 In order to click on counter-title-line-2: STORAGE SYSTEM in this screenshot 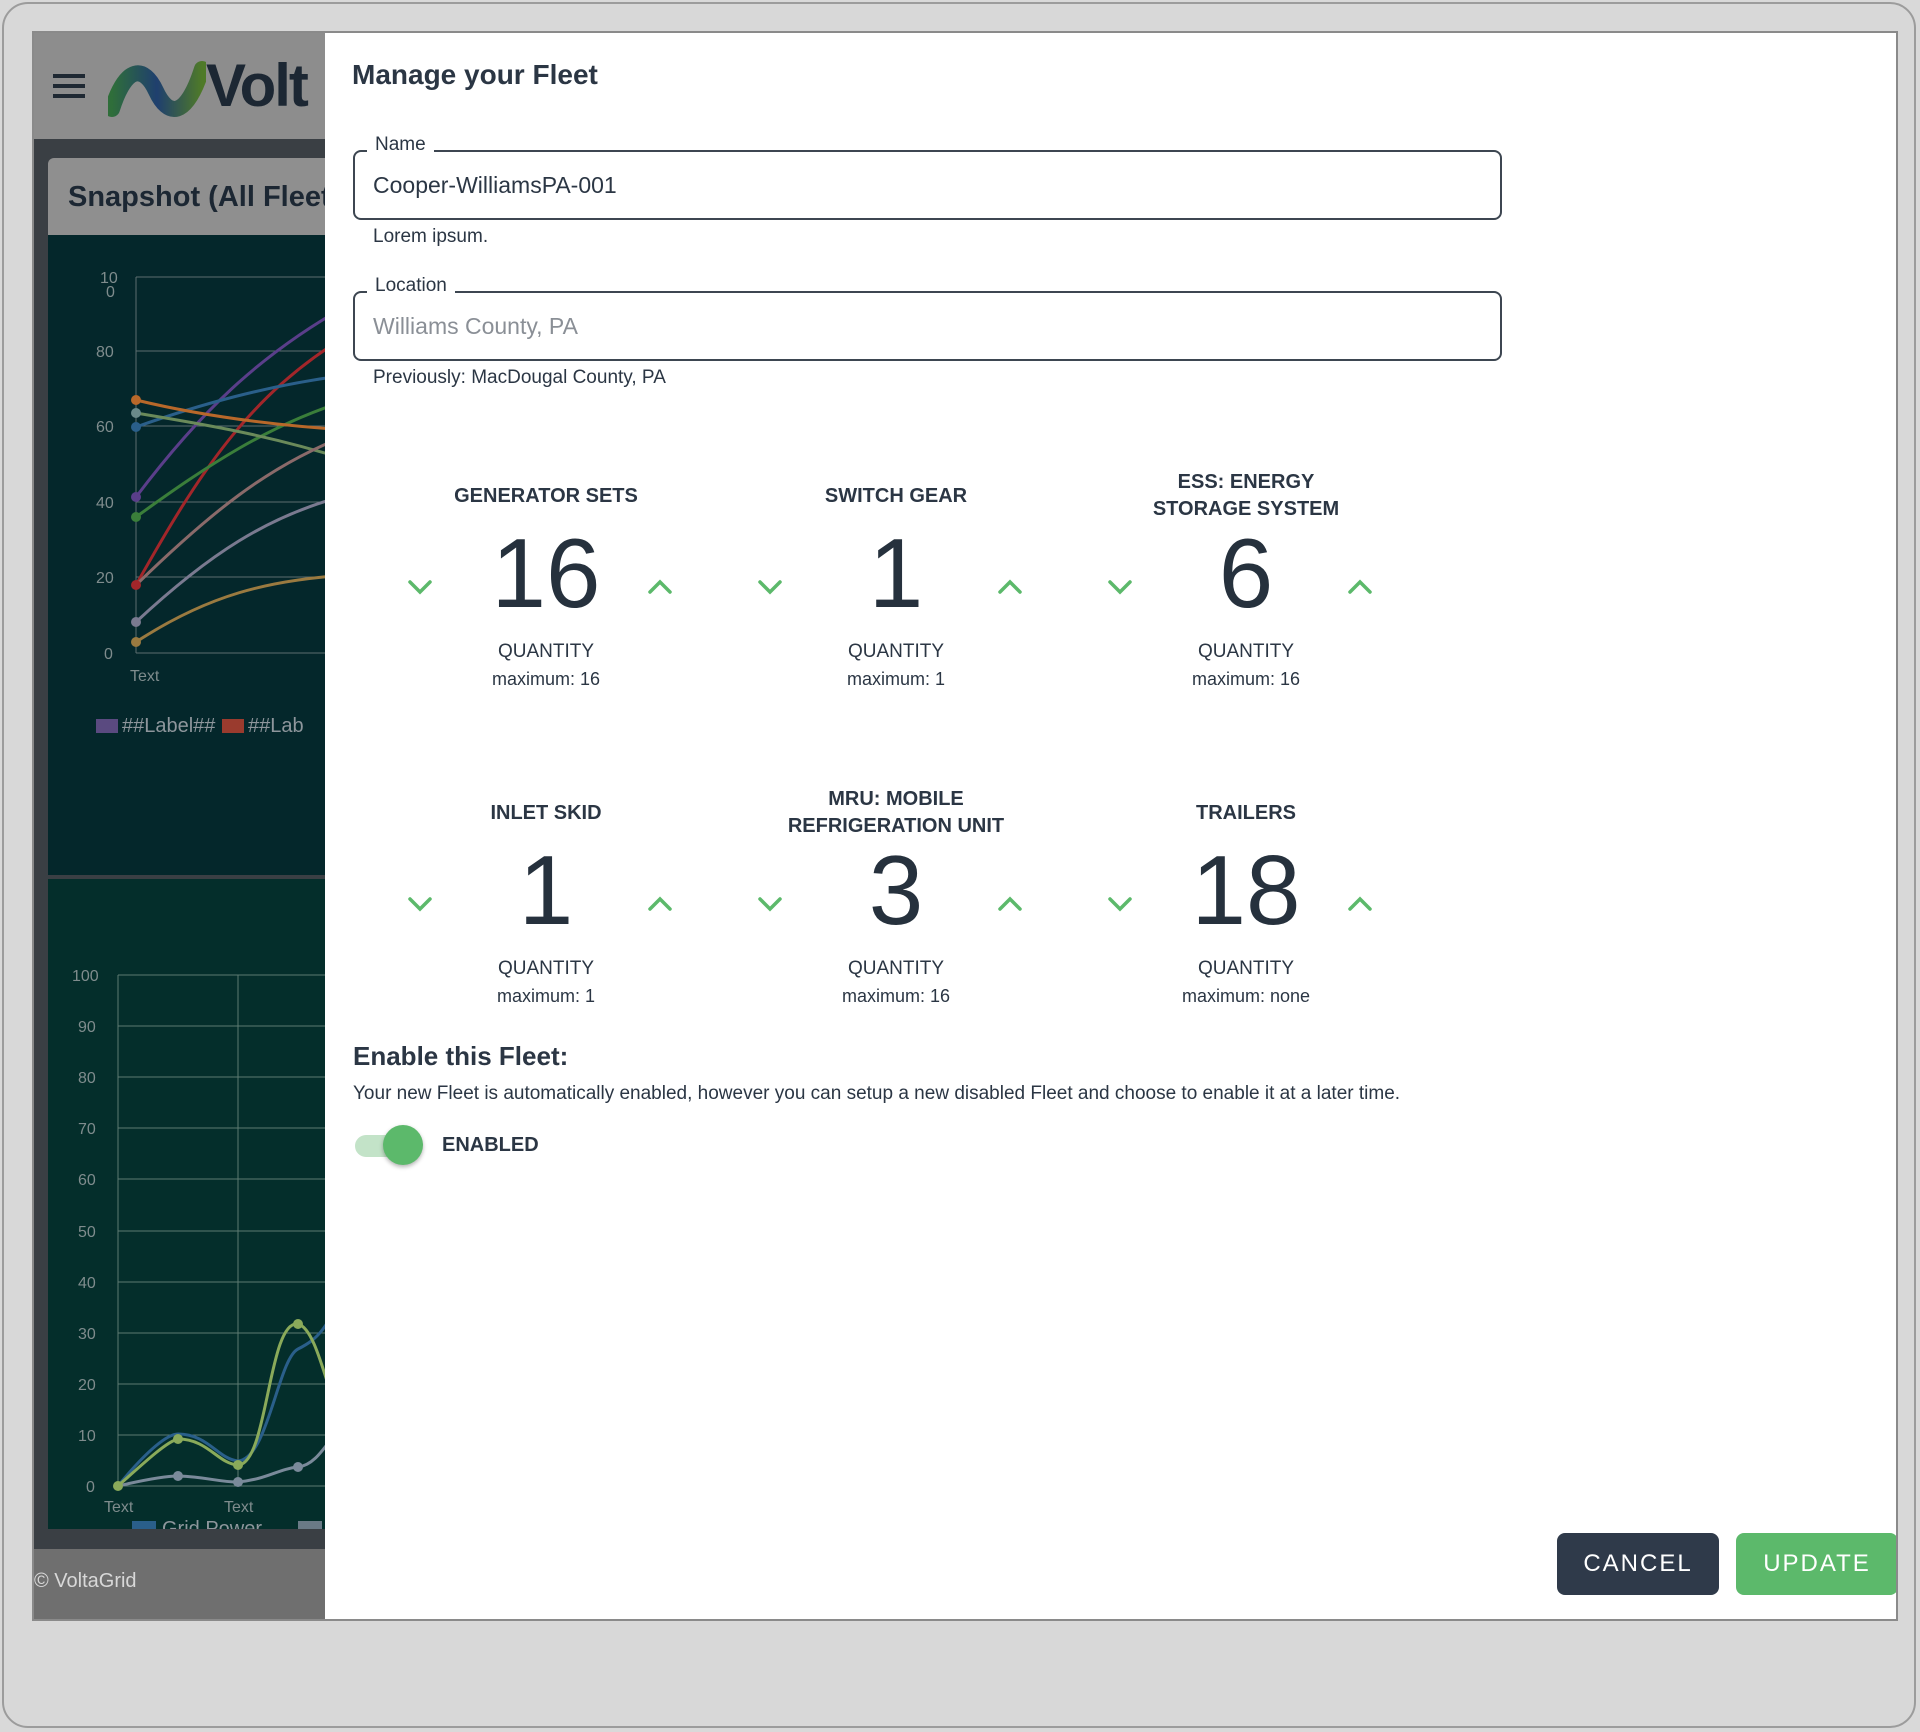, I will do `click(1246, 509)`.